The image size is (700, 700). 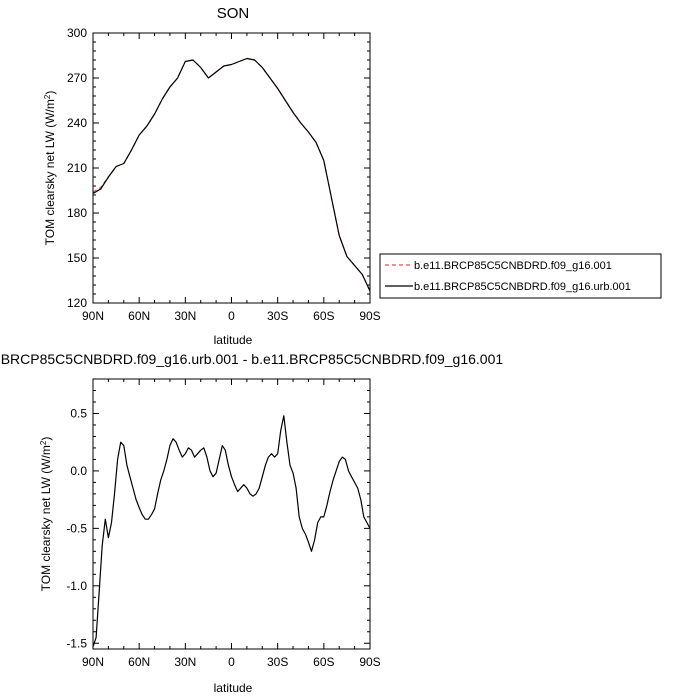 What do you see at coordinates (50, 168) in the screenshot?
I see `top-panel-ylabel: TOM clearsky net LW (W/m2)` at bounding box center [50, 168].